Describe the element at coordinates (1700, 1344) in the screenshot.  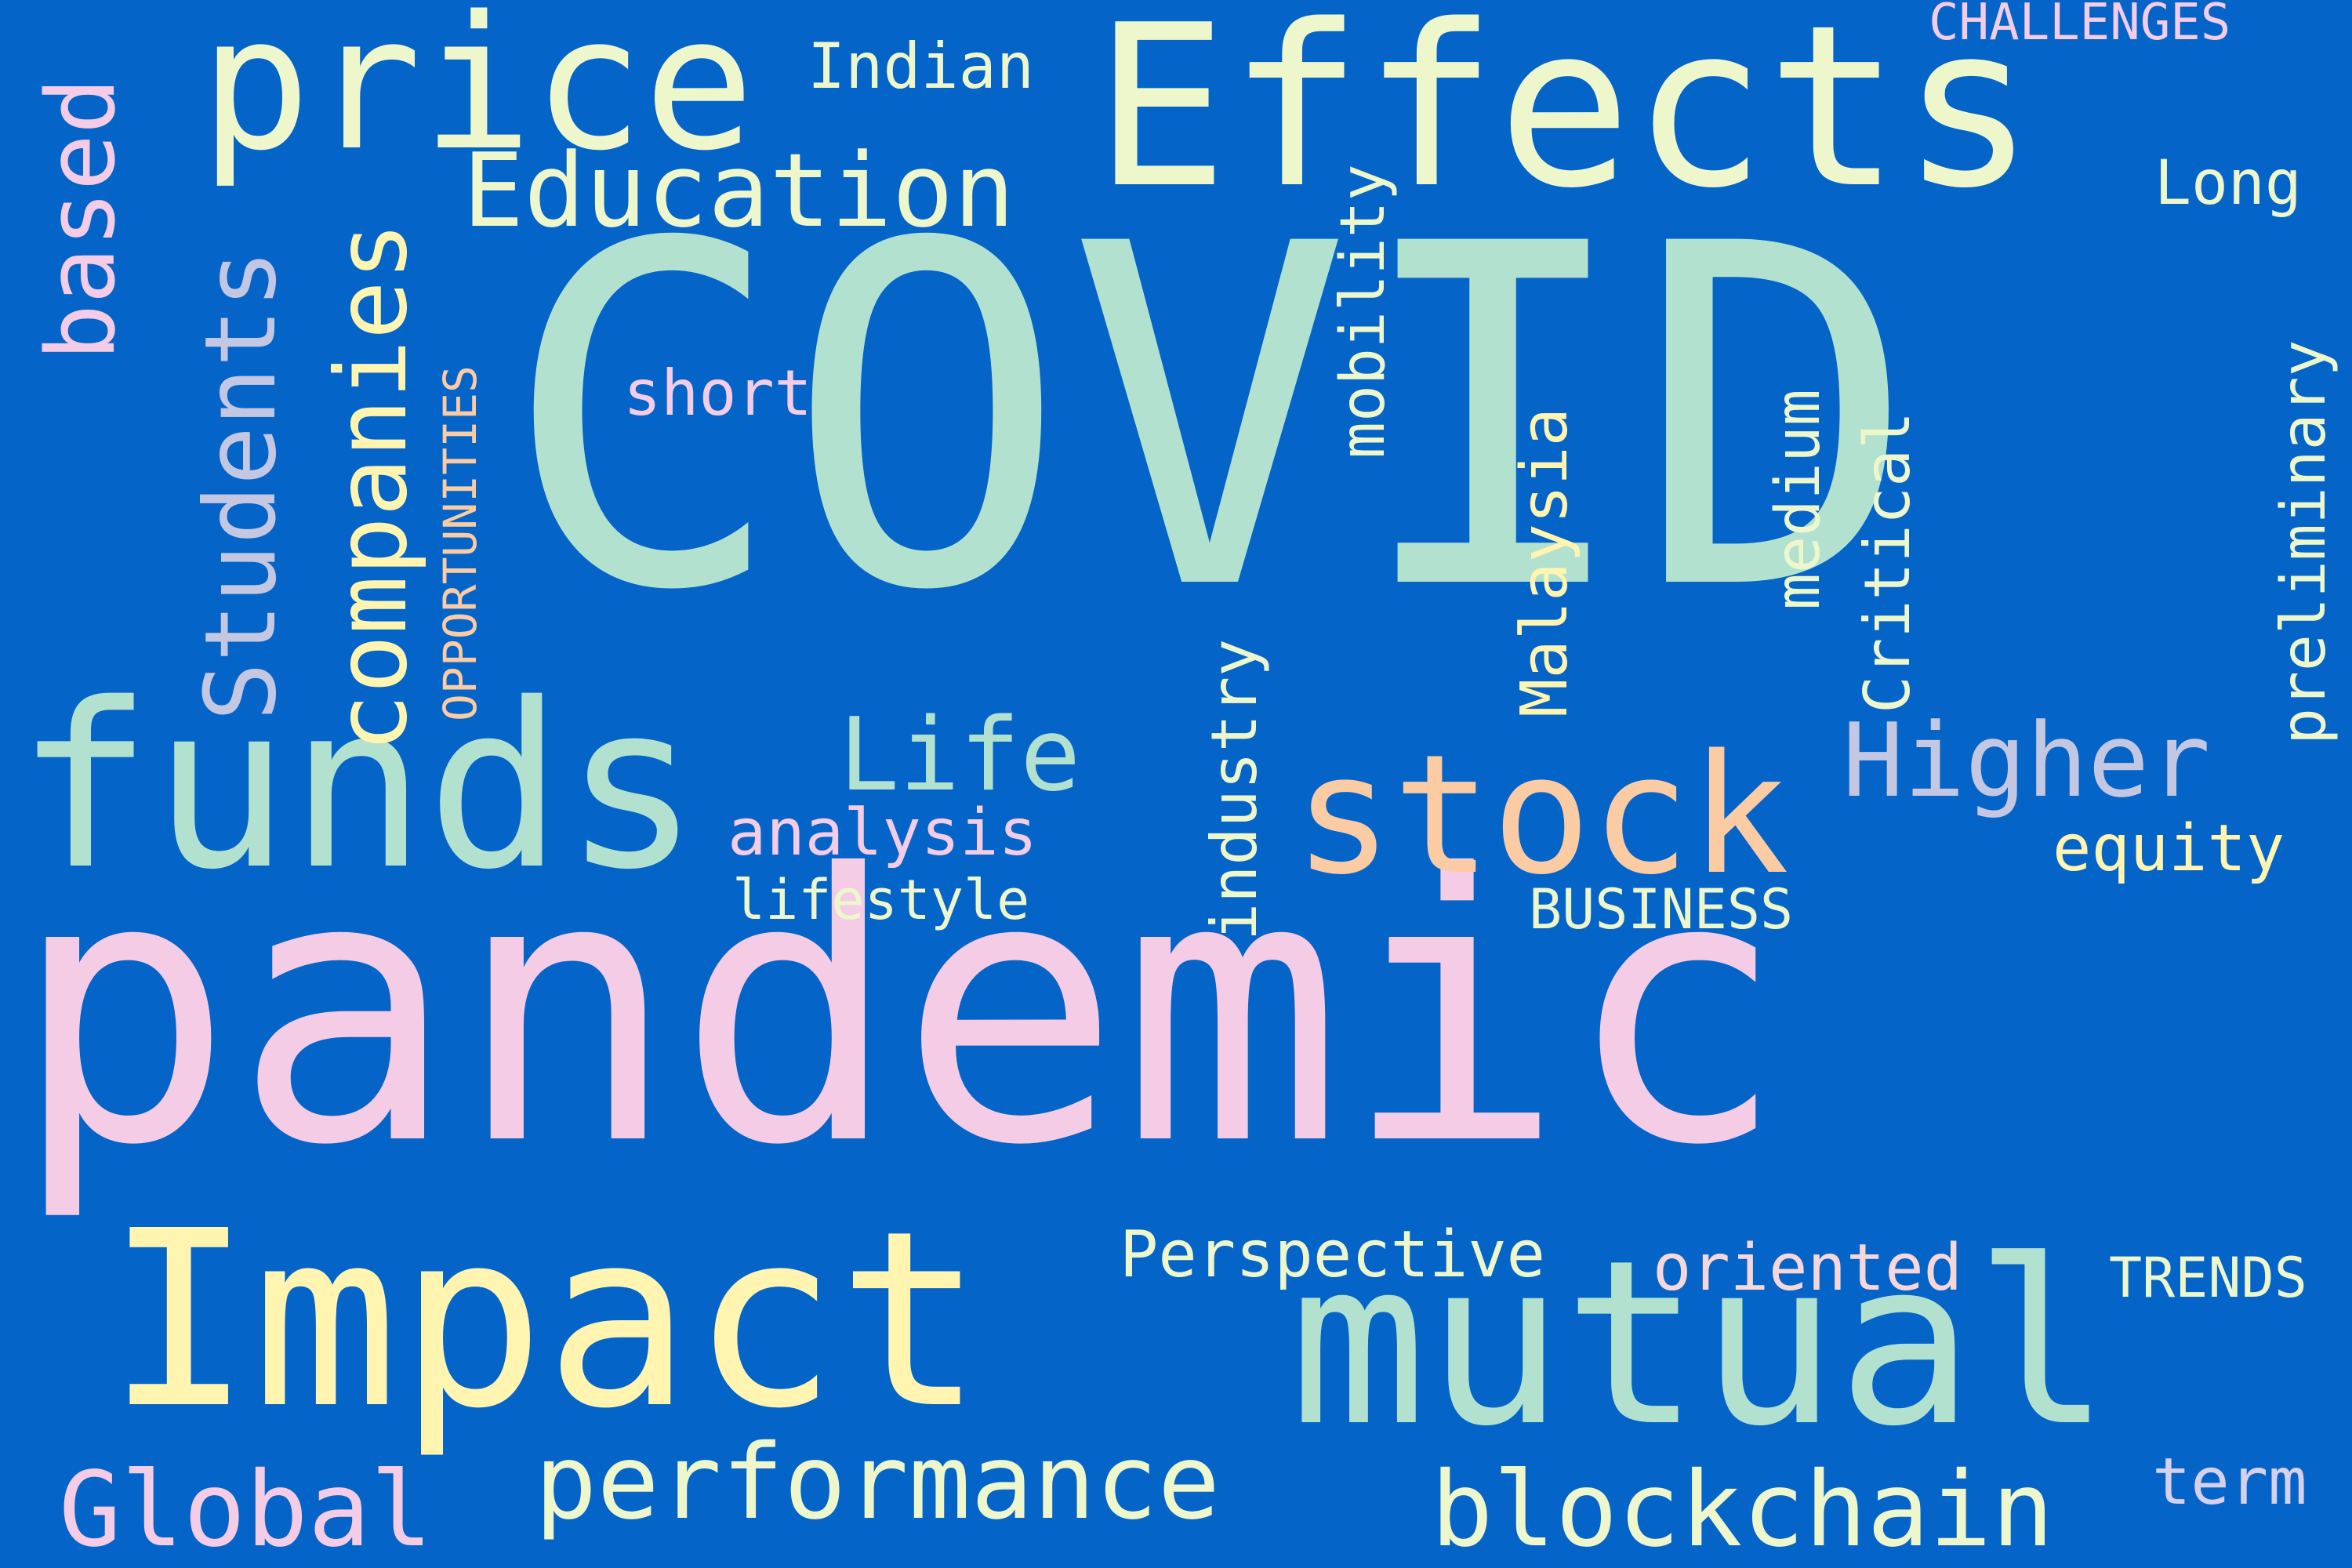
I see `word-mutual: mutual` at that location.